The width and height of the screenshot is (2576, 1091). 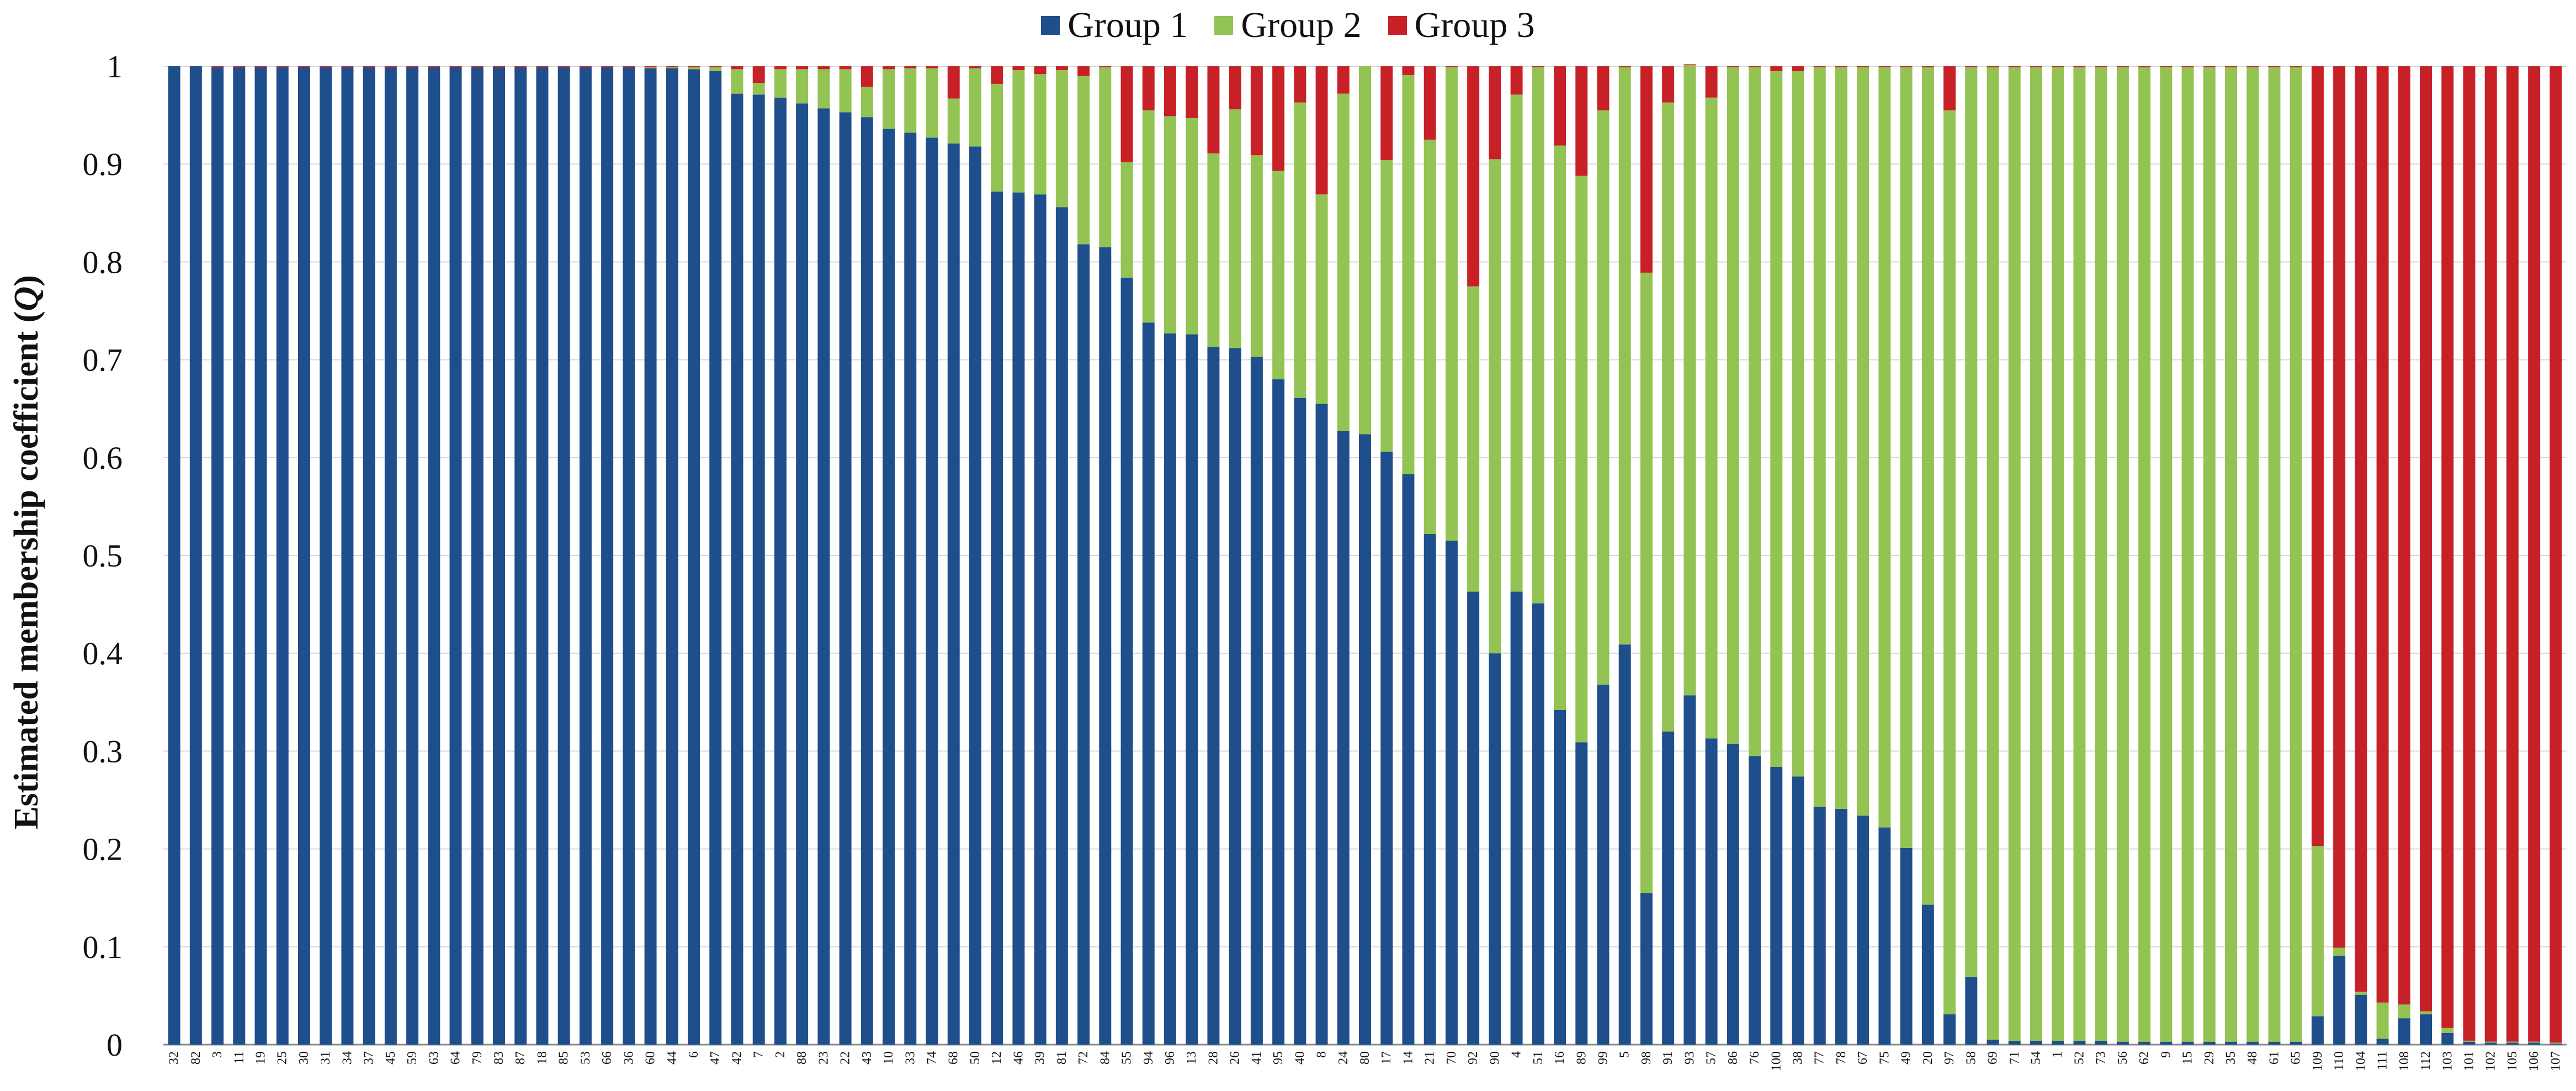 I want to click on x-tick-label: 107, so click(x=2555, y=1061).